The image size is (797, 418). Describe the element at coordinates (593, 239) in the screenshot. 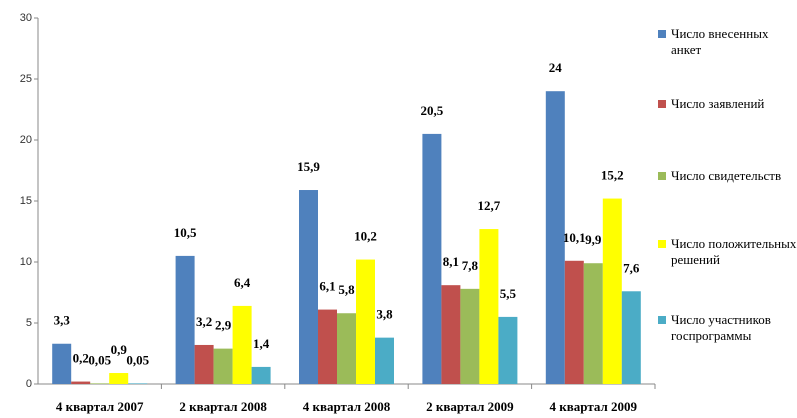

I see `value-label: 9,9` at that location.